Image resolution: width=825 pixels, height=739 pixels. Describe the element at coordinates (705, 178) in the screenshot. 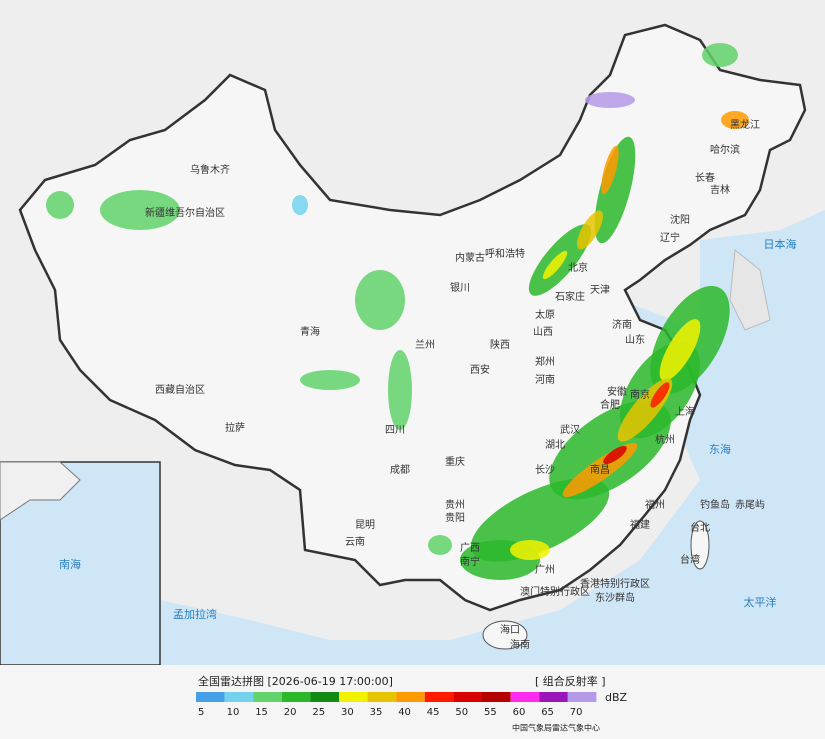

I see `place-label: 长春` at that location.